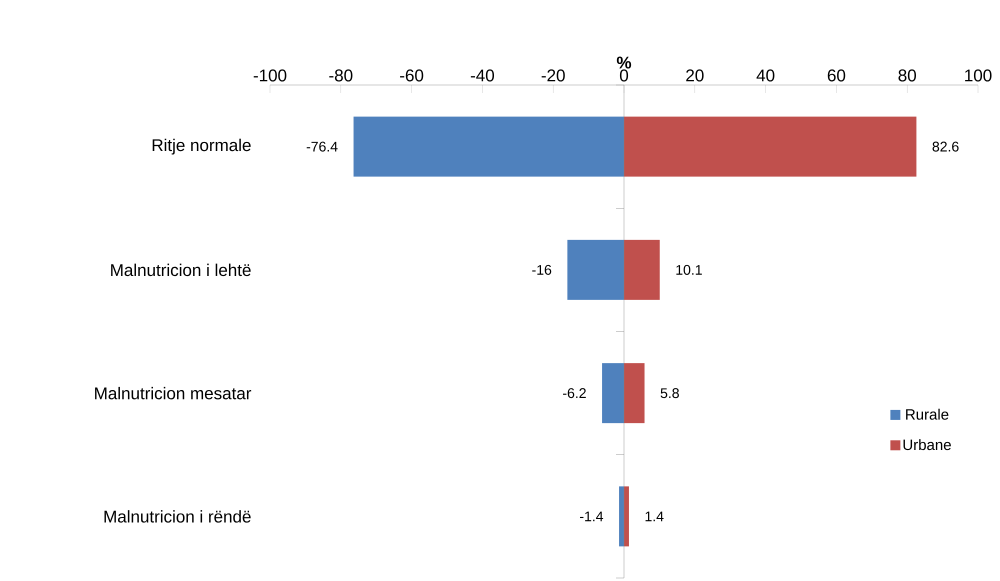  Describe the element at coordinates (482, 75) in the screenshot. I see `x-tick-label: -40` at that location.